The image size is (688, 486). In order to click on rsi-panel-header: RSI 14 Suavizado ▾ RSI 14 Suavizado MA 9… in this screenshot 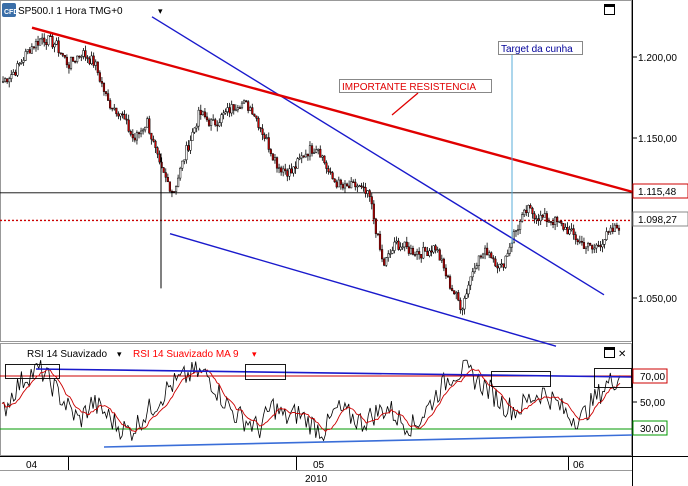, I will do `click(142, 354)`.